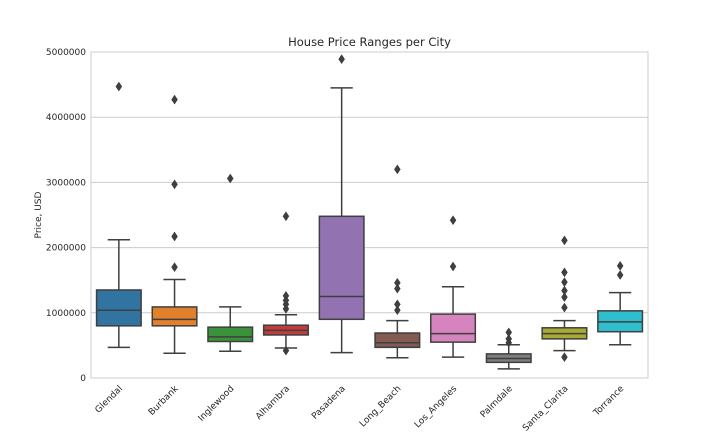 Image resolution: width=720 pixels, height=432 pixels. I want to click on box-burbank, so click(174, 224).